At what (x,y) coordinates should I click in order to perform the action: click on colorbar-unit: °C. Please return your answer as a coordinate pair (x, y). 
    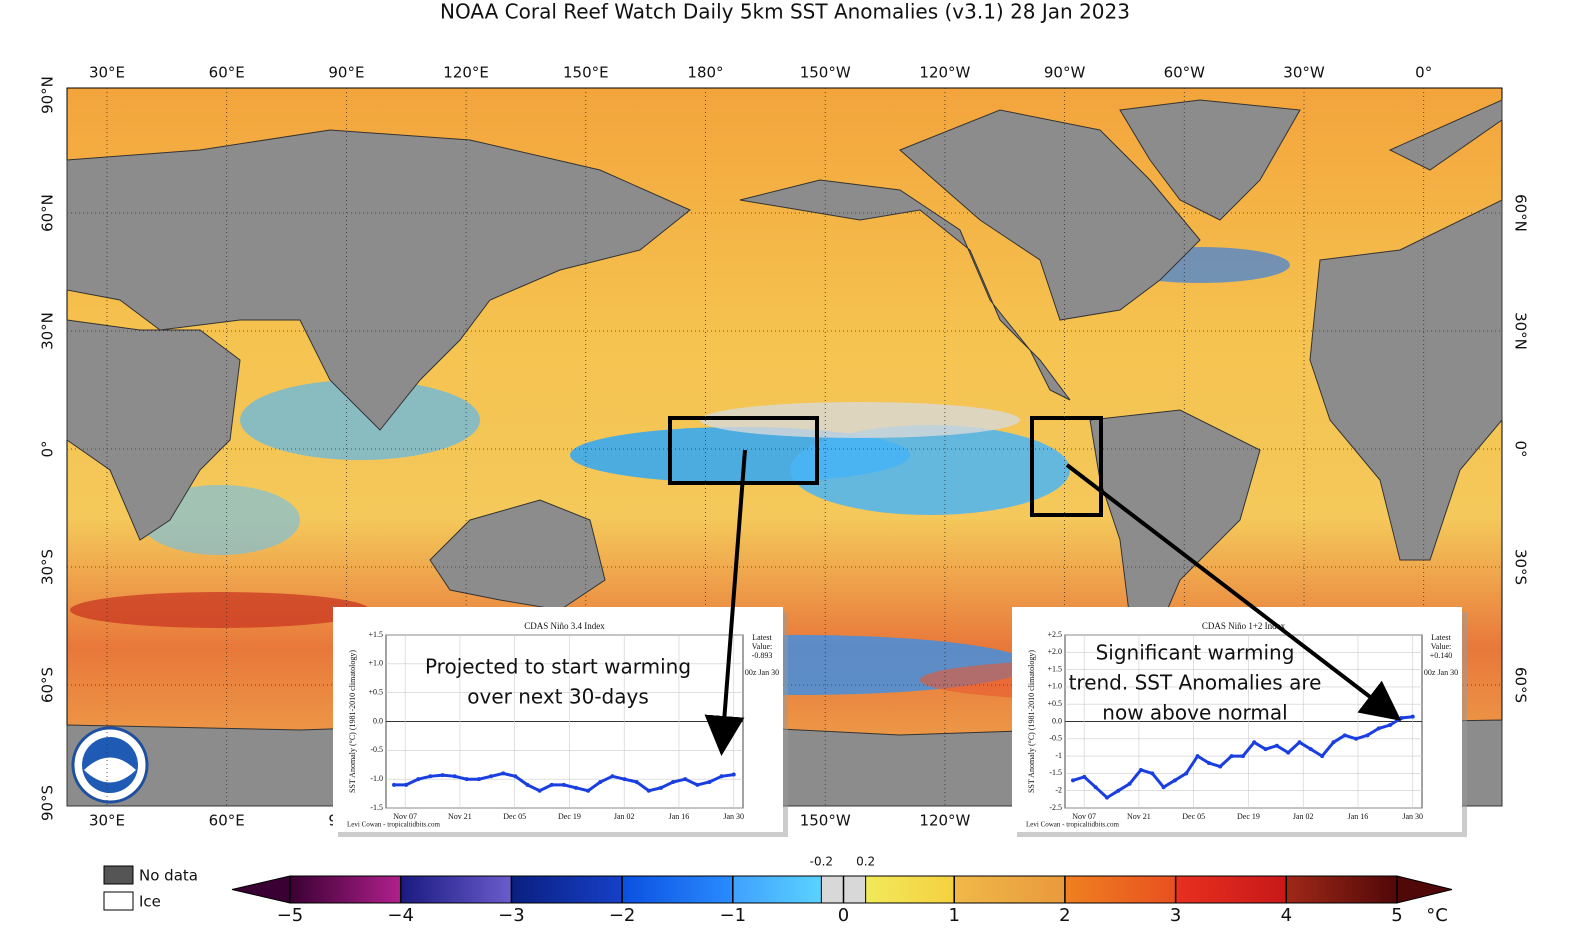
    Looking at the image, I should click on (1437, 915).